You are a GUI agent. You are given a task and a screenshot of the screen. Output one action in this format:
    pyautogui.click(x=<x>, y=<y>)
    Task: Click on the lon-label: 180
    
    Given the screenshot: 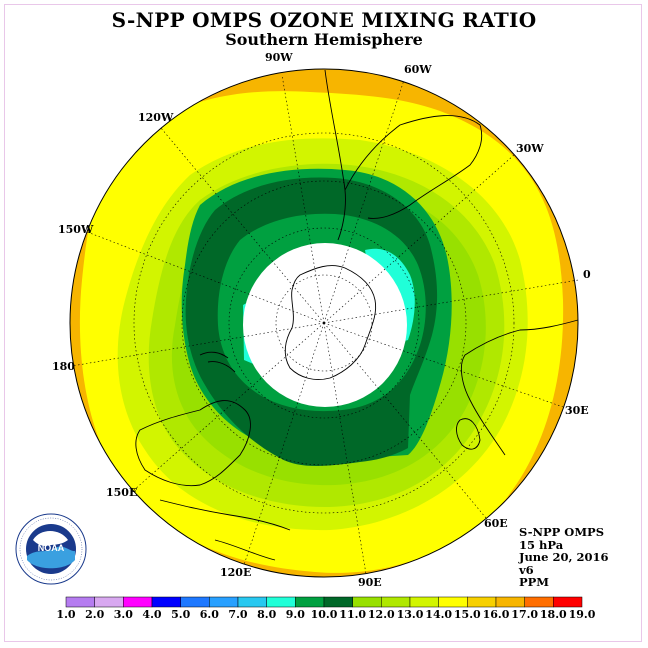 What is the action you would take?
    pyautogui.click(x=63, y=366)
    